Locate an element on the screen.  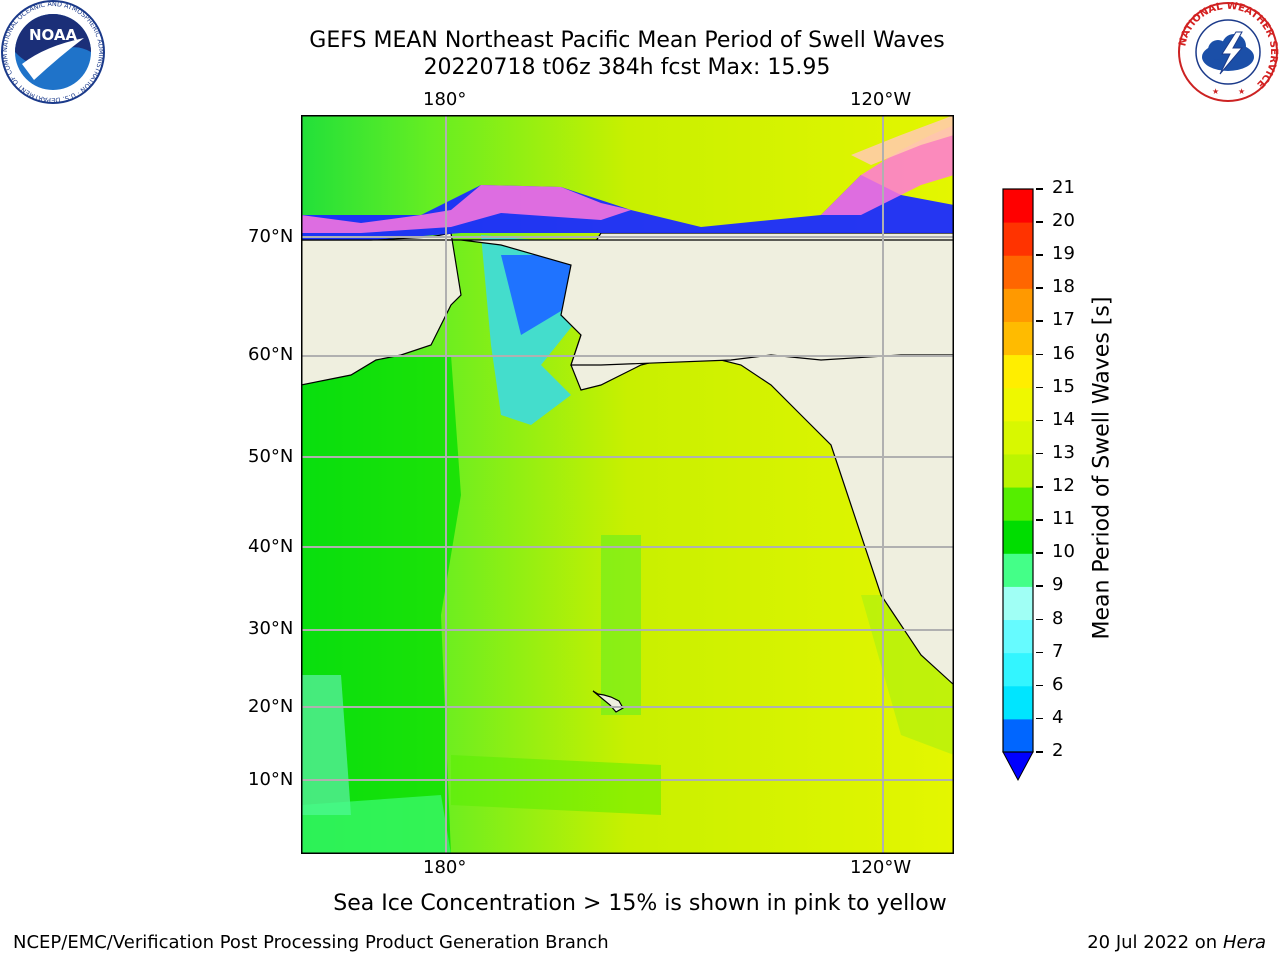
footer-date-text: 20 Jul 2022 on is located at coordinates (1155, 942).